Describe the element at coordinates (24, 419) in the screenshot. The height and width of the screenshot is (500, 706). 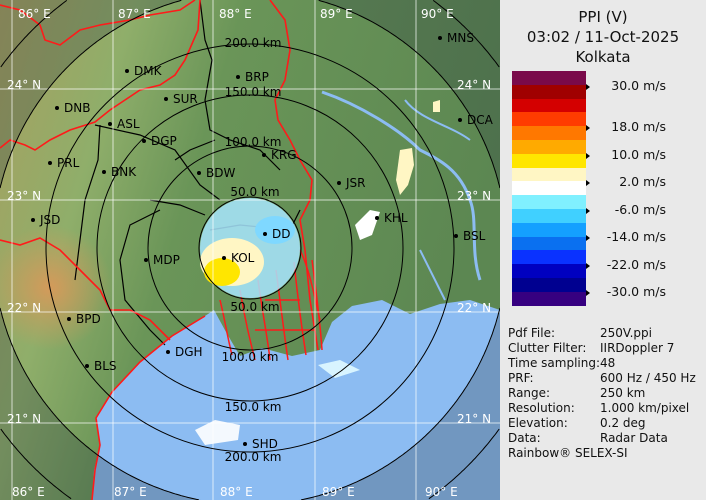
I see `lat-label-left: 21° N` at that location.